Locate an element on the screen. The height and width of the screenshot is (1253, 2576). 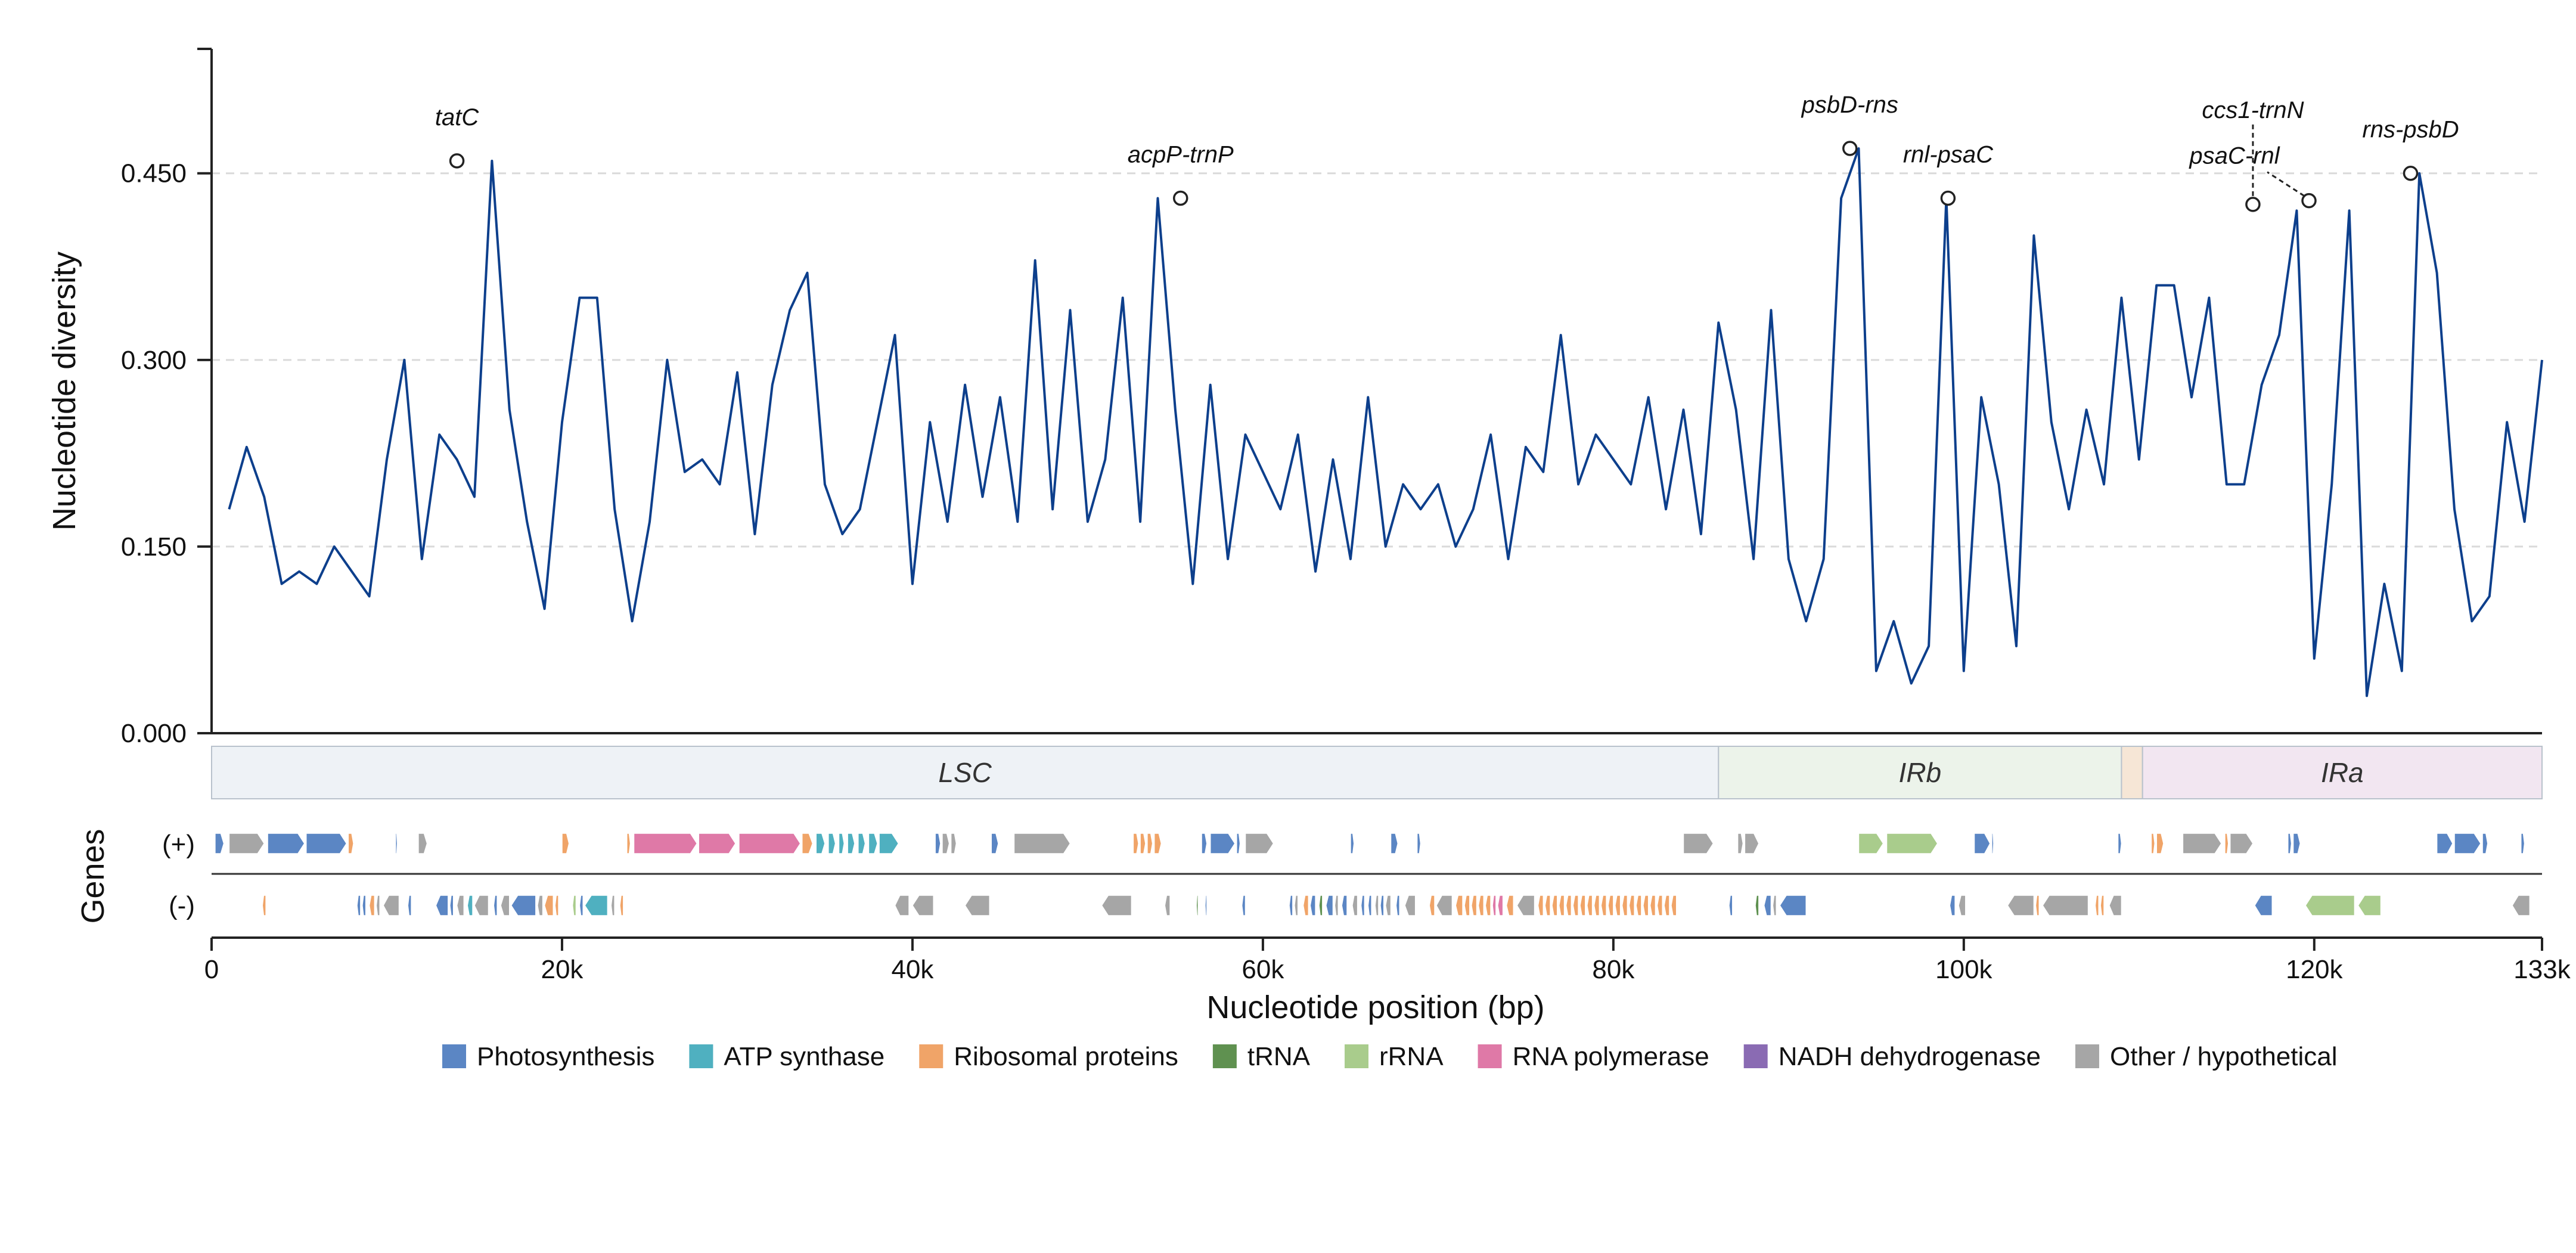
region-label: IRa is located at coordinates (2342, 772).